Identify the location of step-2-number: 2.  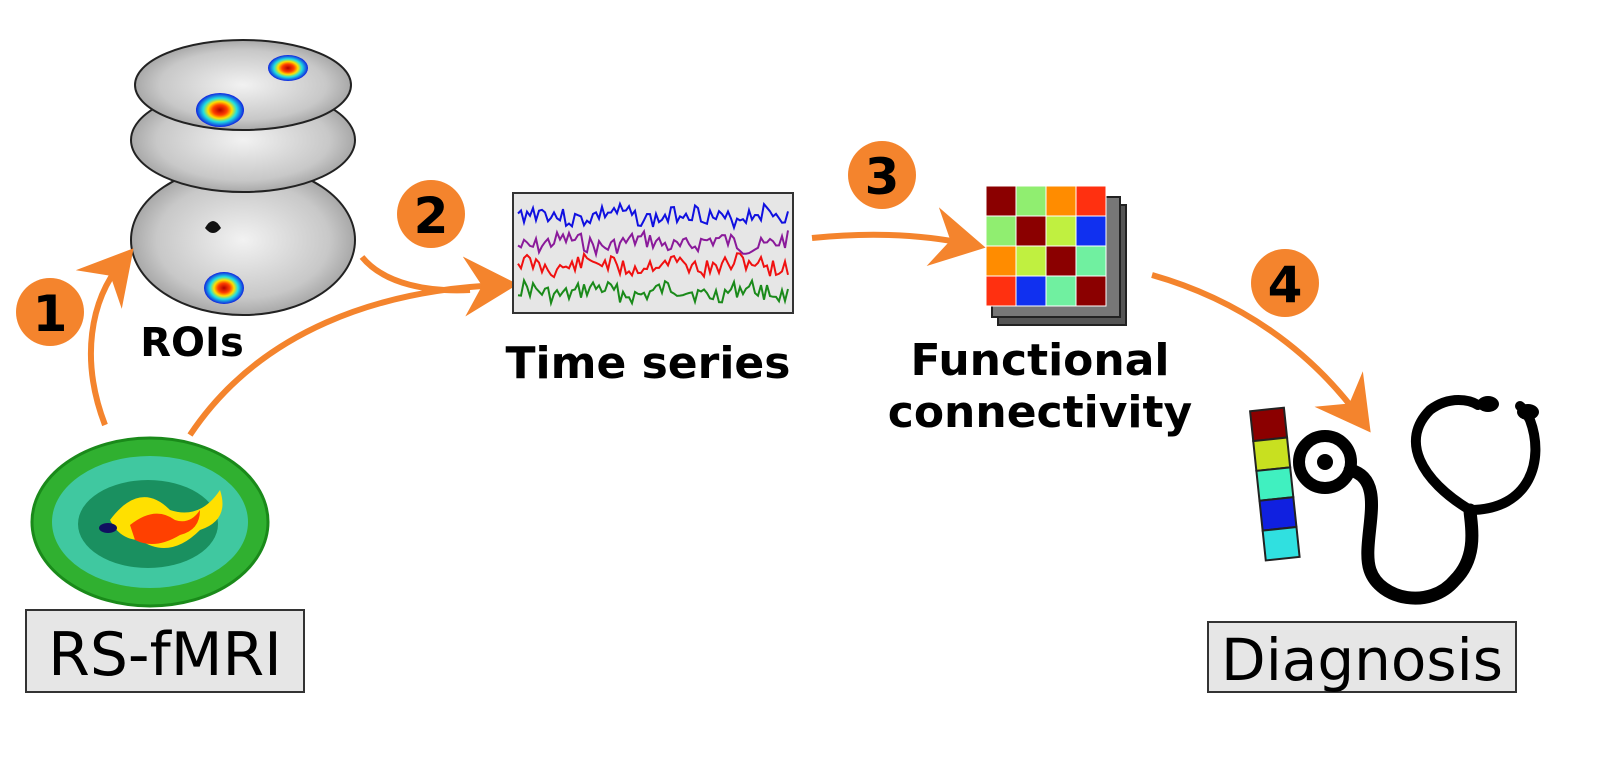
(431, 216).